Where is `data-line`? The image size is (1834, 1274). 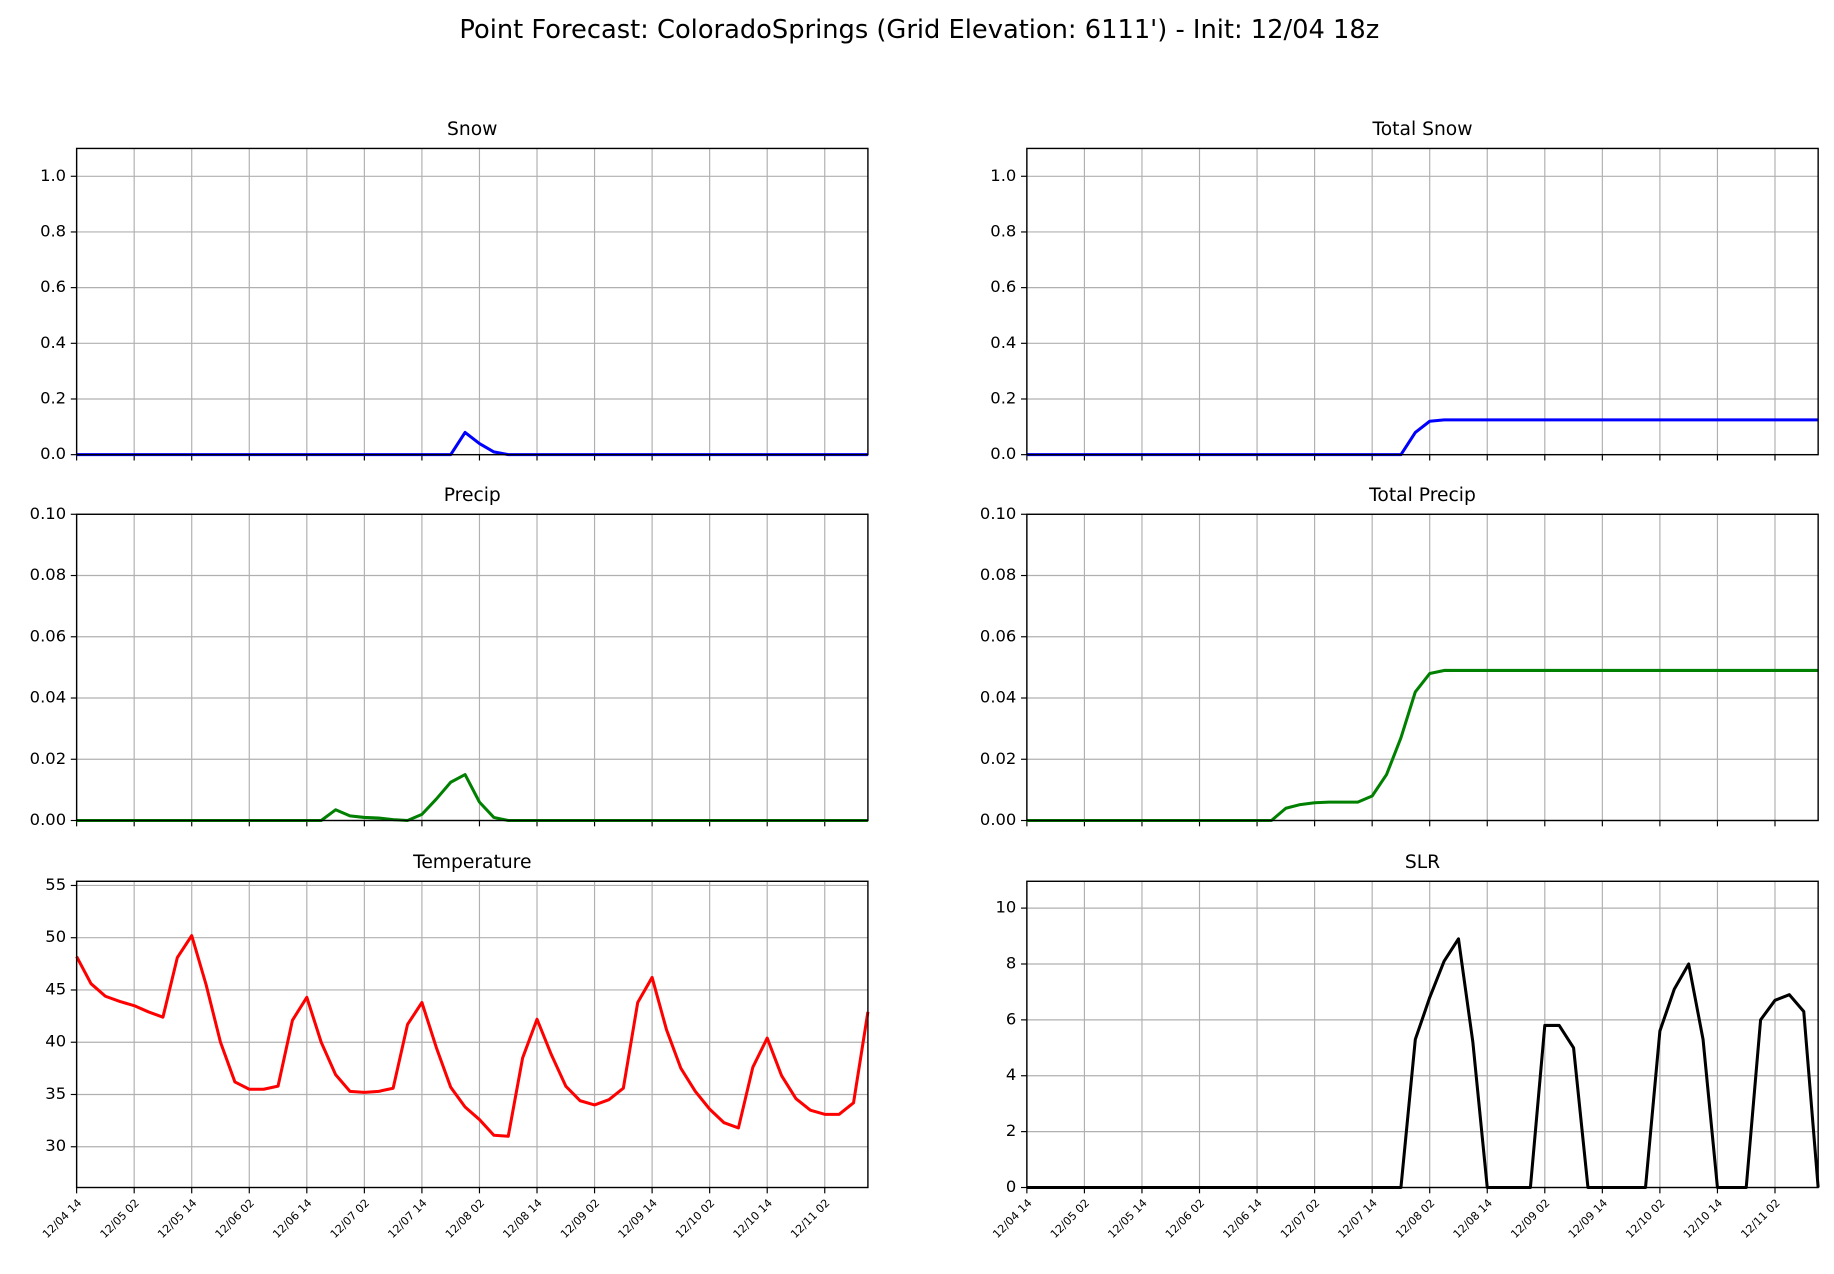
data-line is located at coordinates (472, 1036).